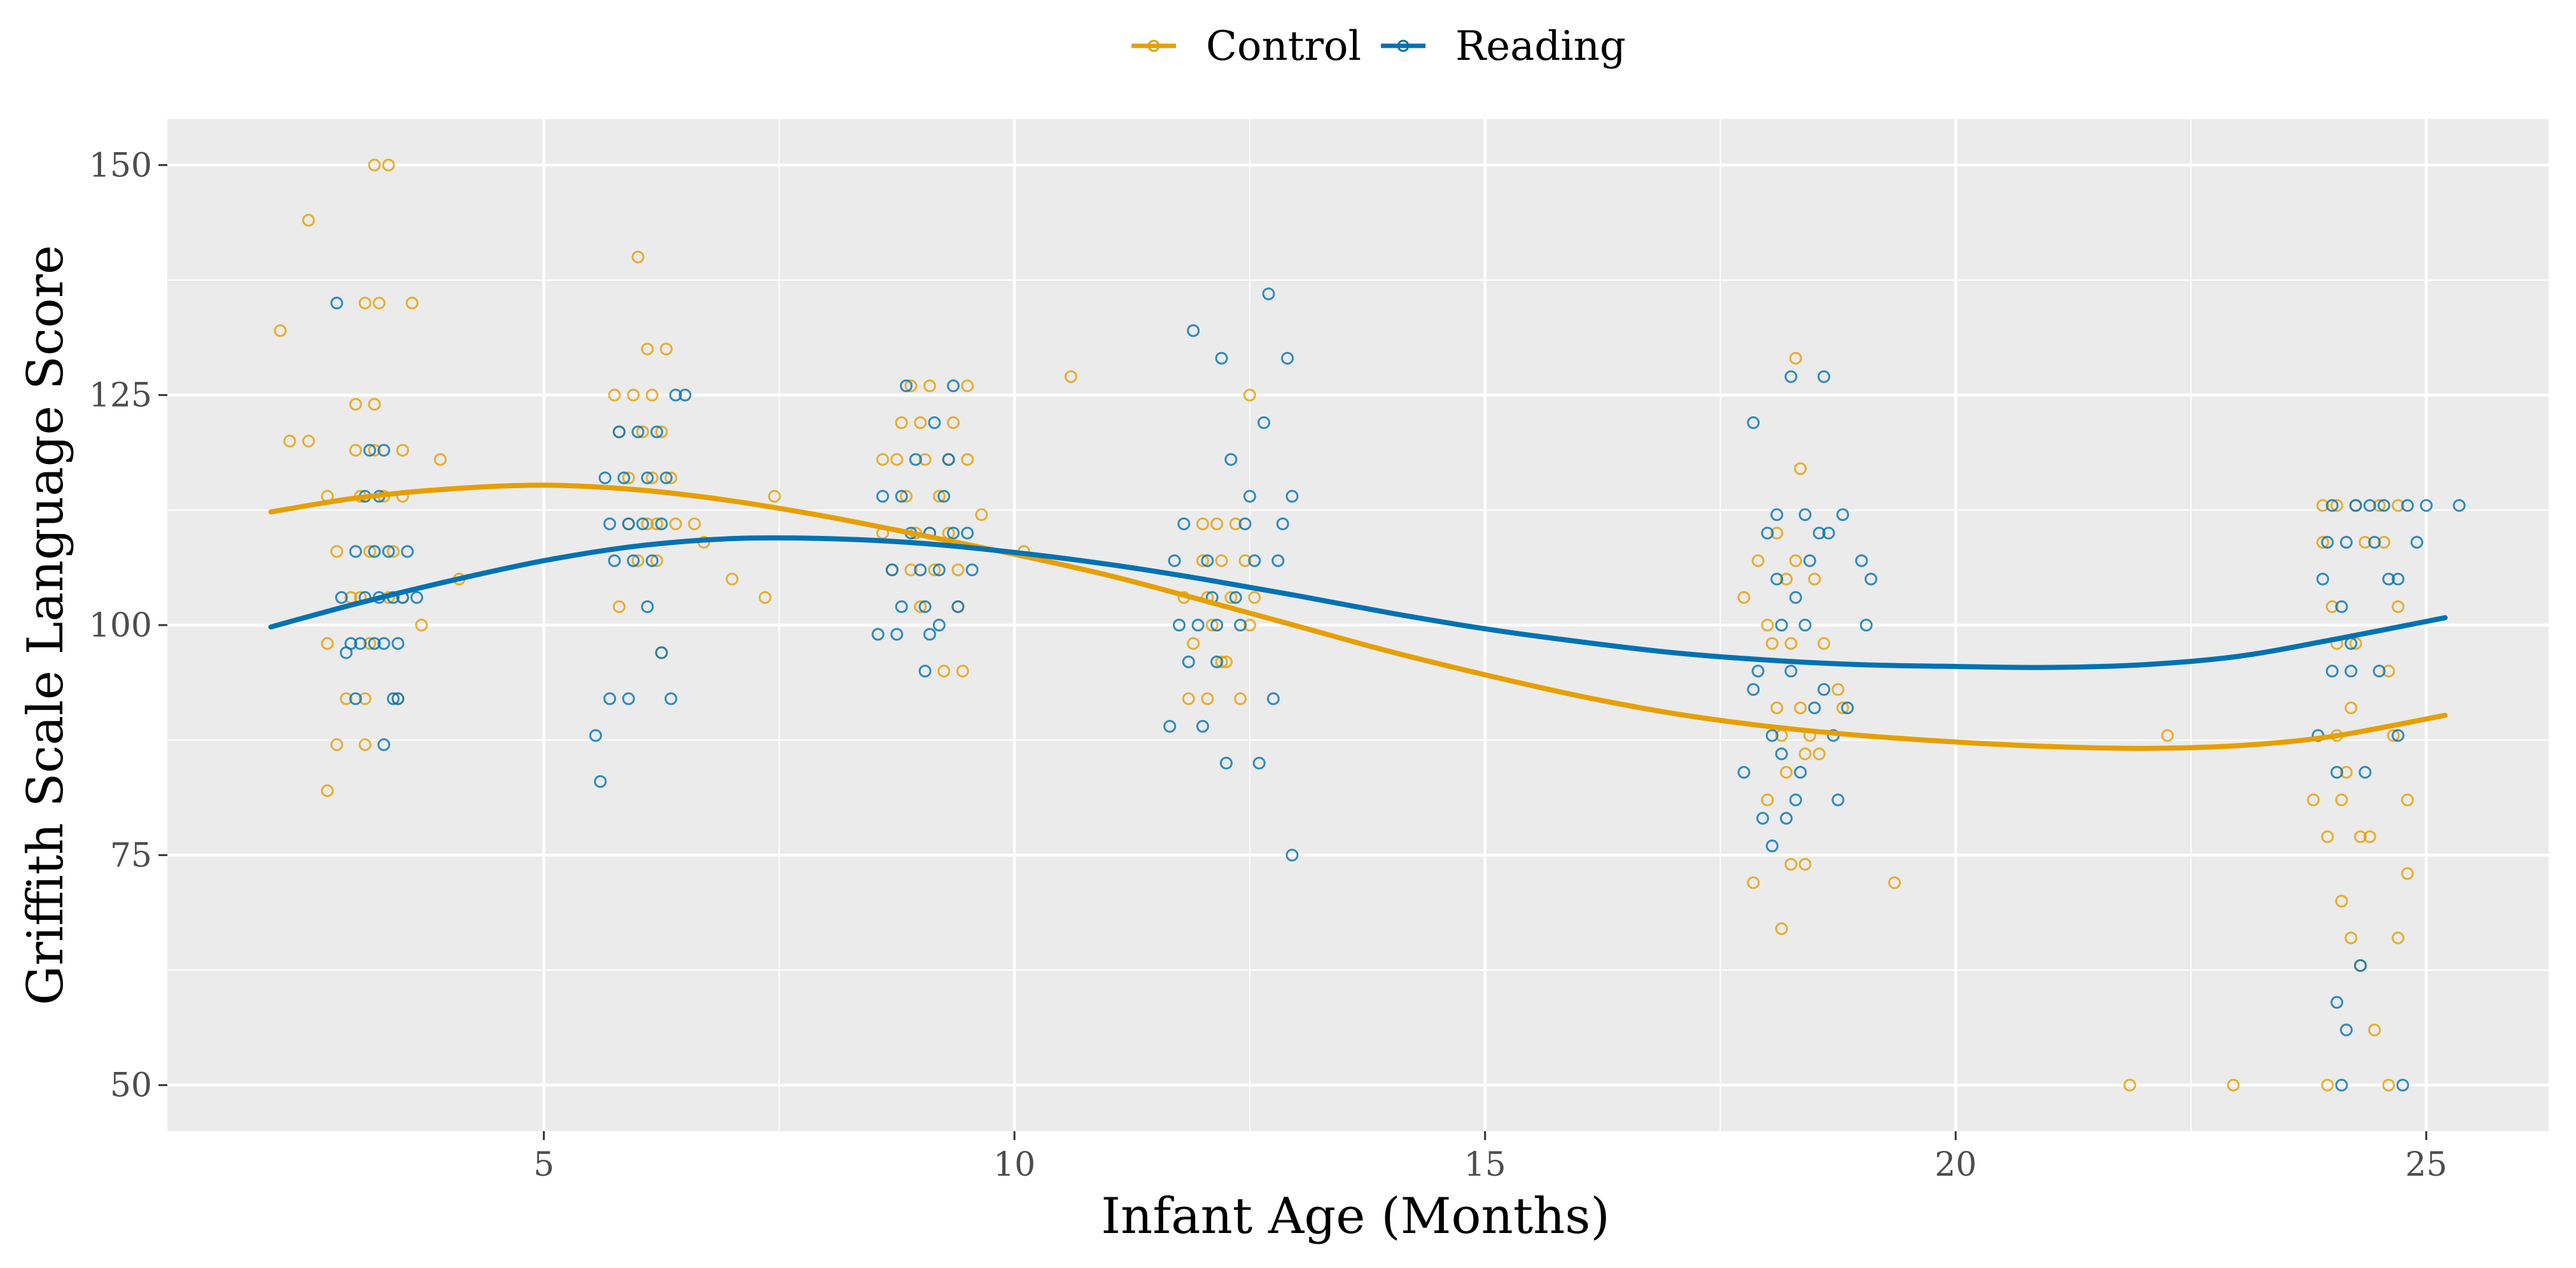  What do you see at coordinates (128, 626) in the screenshot?
I see `y-axis: 50 75 100 125 150` at bounding box center [128, 626].